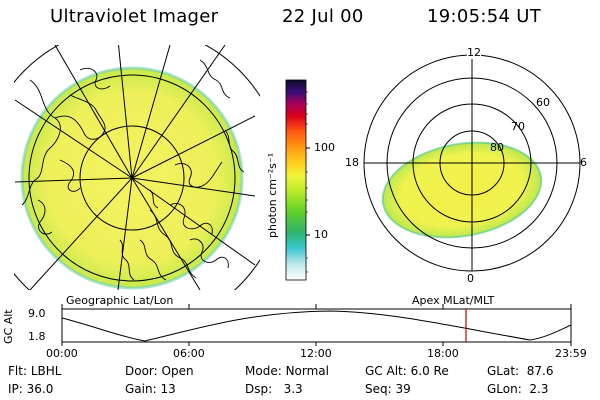 Image resolution: width=600 pixels, height=400 pixels. Describe the element at coordinates (150, 389) in the screenshot. I see `info-gain: Gain: 13` at that location.